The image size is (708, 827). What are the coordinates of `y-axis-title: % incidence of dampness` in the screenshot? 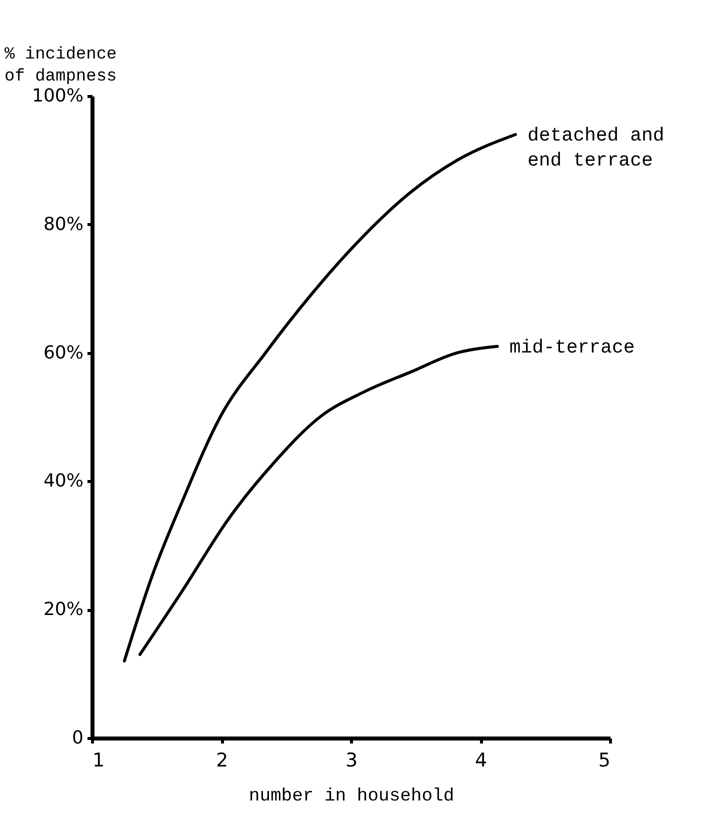 It's located at (60, 66).